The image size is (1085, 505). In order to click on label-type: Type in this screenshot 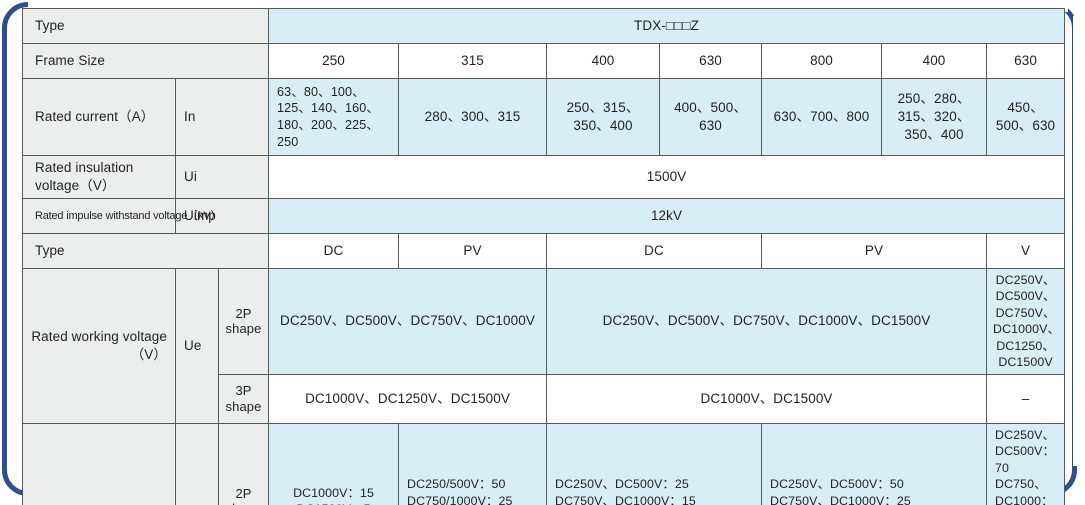, I will do `click(145, 26)`.